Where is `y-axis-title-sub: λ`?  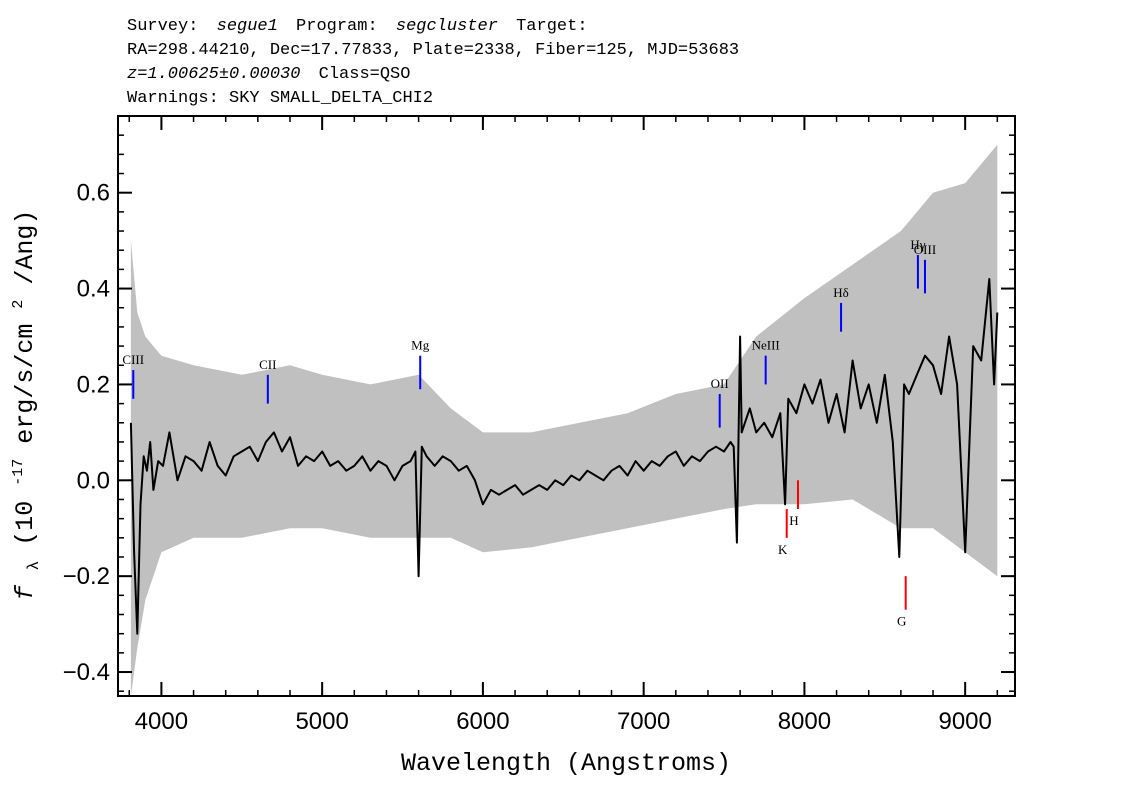 y-axis-title-sub: λ is located at coordinates (34, 566).